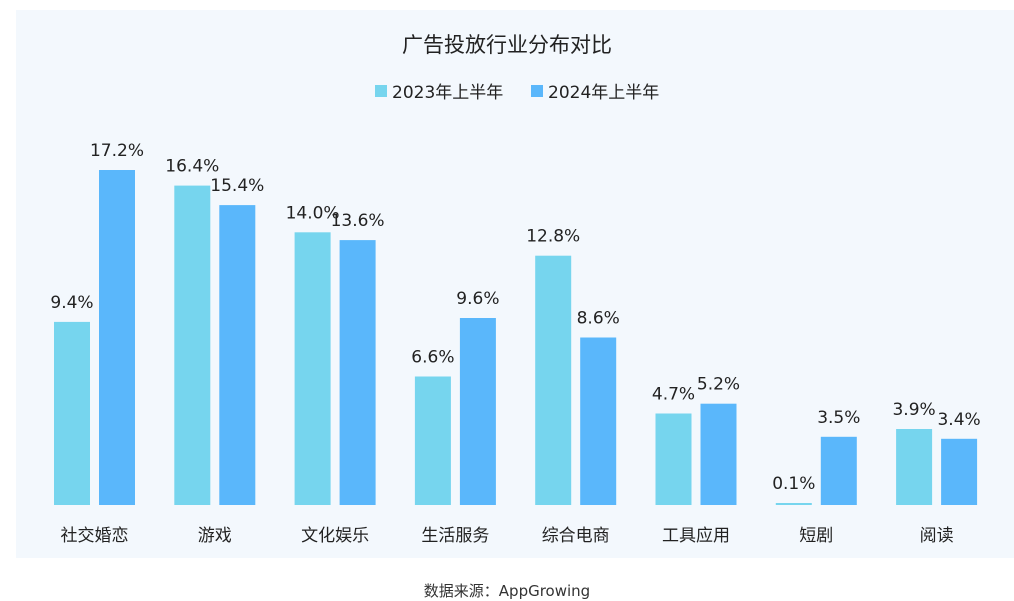 The width and height of the screenshot is (1014, 601). Describe the element at coordinates (381, 91) in the screenshot. I see `legend-swatch-2023` at that location.